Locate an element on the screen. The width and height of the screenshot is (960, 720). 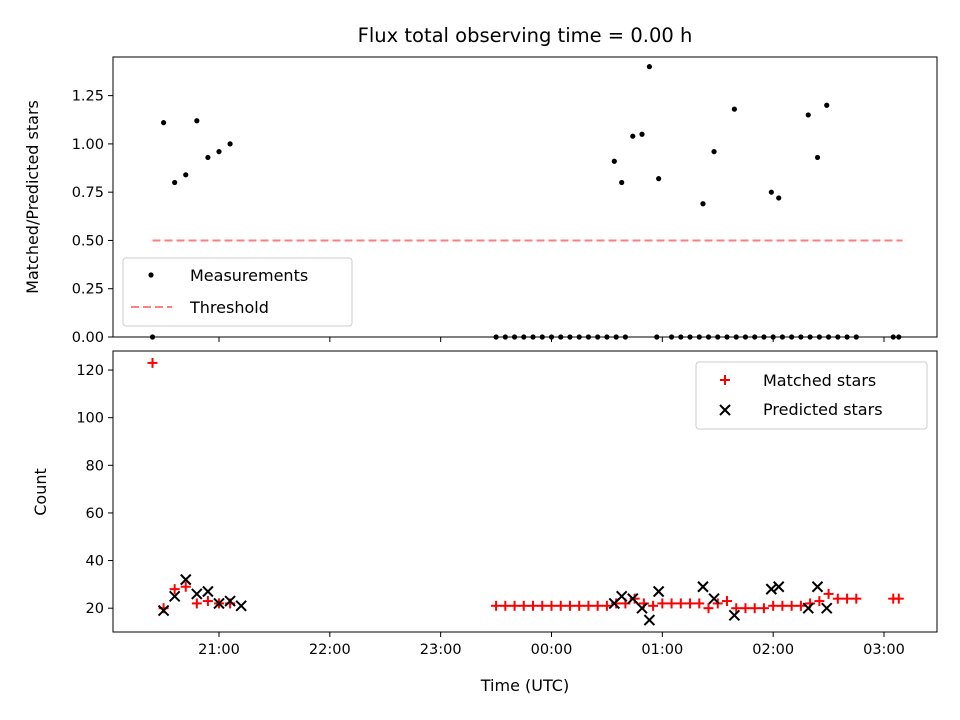
legend-matched-label: Matched stars is located at coordinates (819, 380).